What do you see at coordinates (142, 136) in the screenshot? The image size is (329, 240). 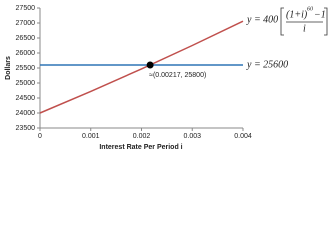 I see `x-tick-label: 0.002` at bounding box center [142, 136].